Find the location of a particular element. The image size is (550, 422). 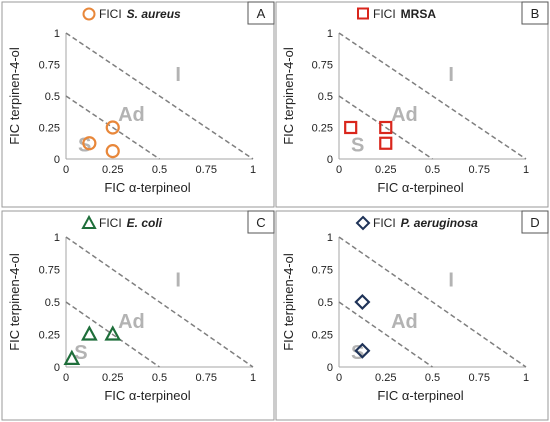

panel-letter: D is located at coordinates (534, 222).